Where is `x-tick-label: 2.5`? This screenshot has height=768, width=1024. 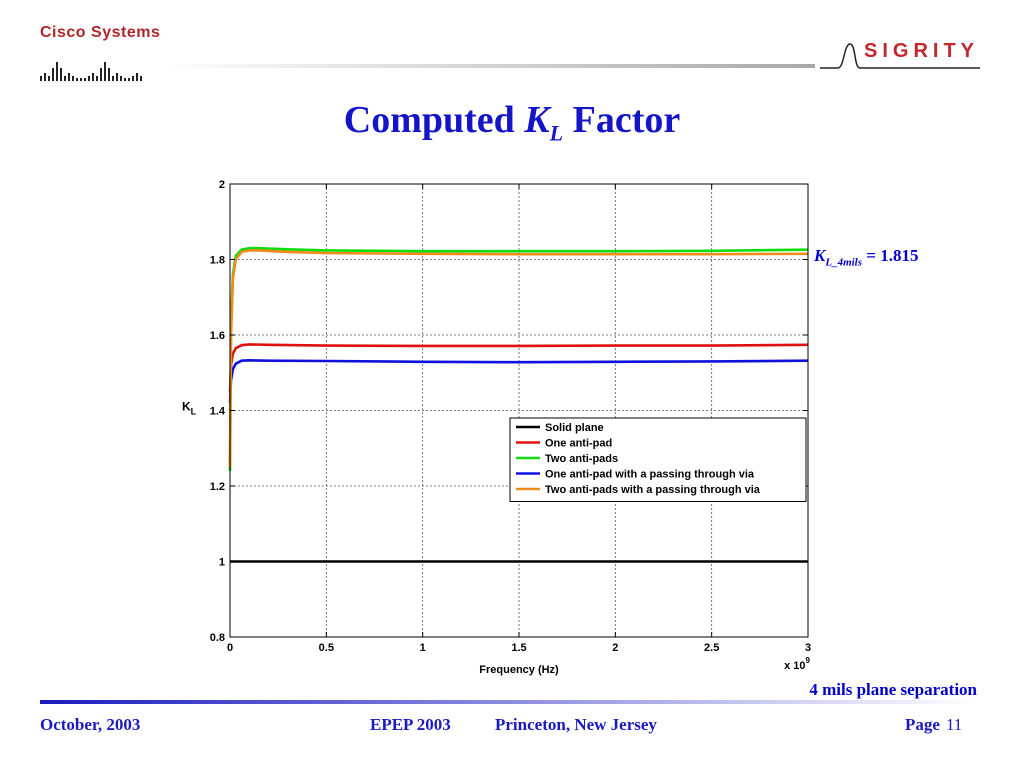 x-tick-label: 2.5 is located at coordinates (711, 648).